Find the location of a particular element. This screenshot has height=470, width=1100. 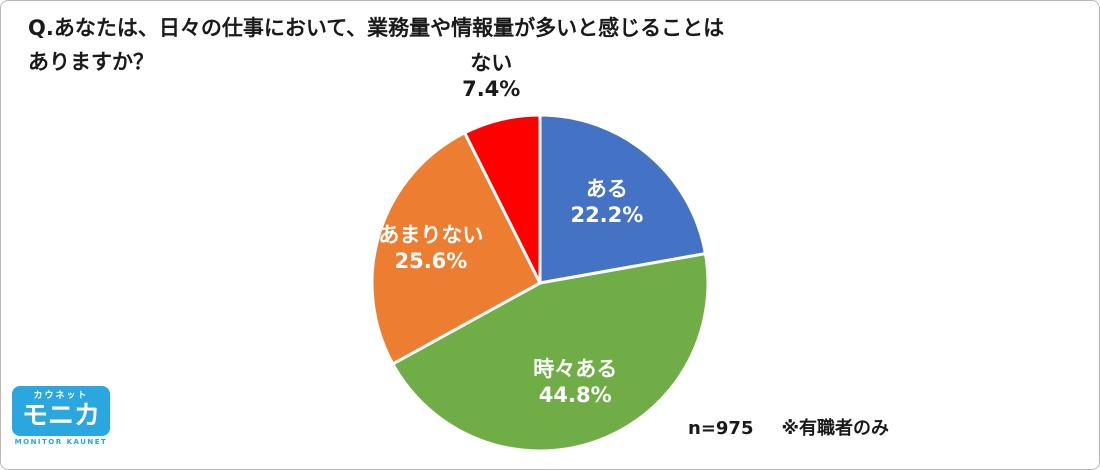

logo-monitor-kaunet-text: MONITOR KAUNET is located at coordinates (61, 441).